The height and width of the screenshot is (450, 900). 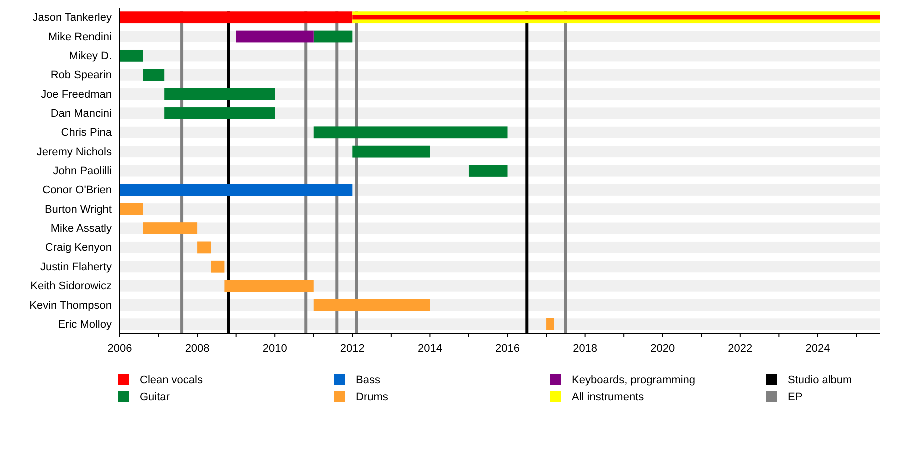 I want to click on y-tick-label: Burton Wright, so click(x=78, y=210).